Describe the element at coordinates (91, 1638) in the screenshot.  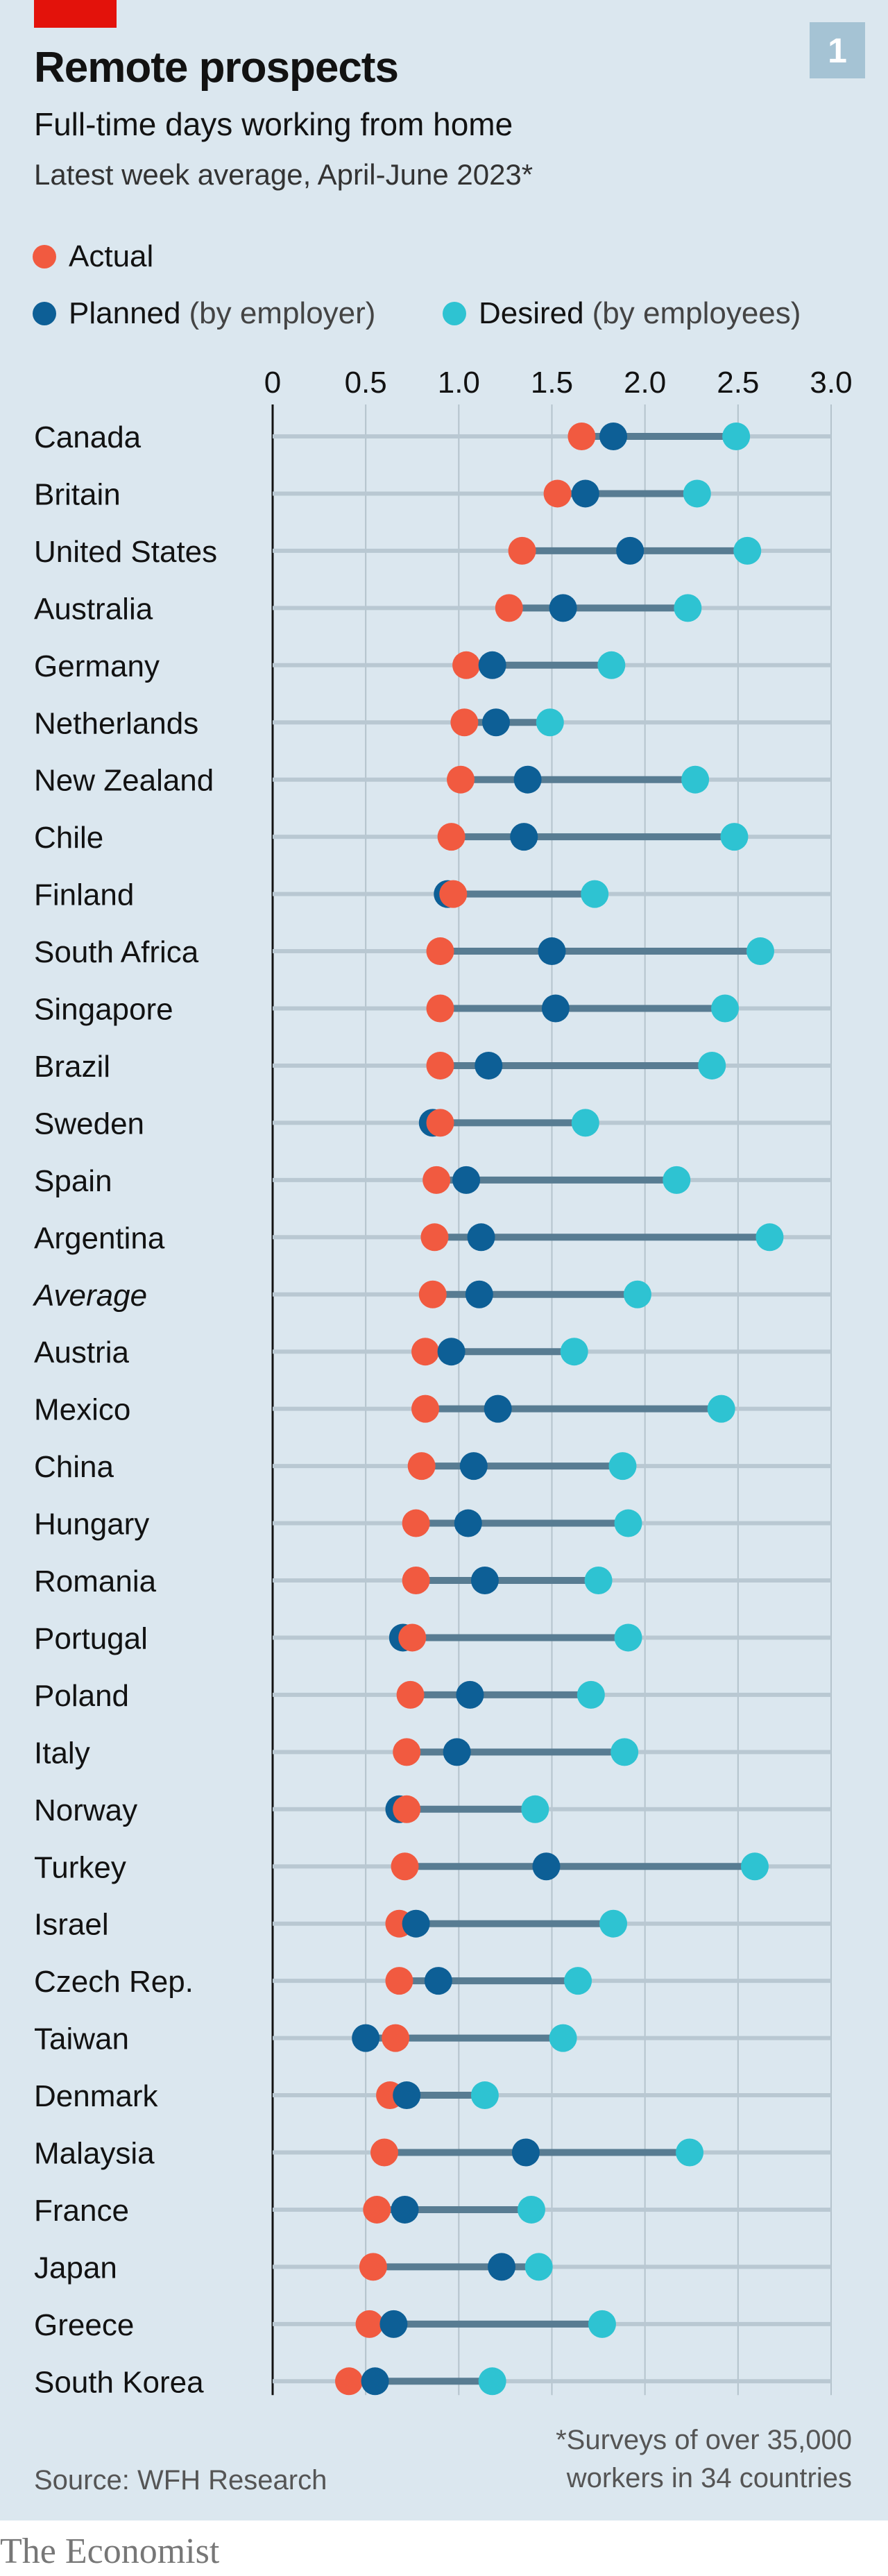
I see `row-label: Portugal` at that location.